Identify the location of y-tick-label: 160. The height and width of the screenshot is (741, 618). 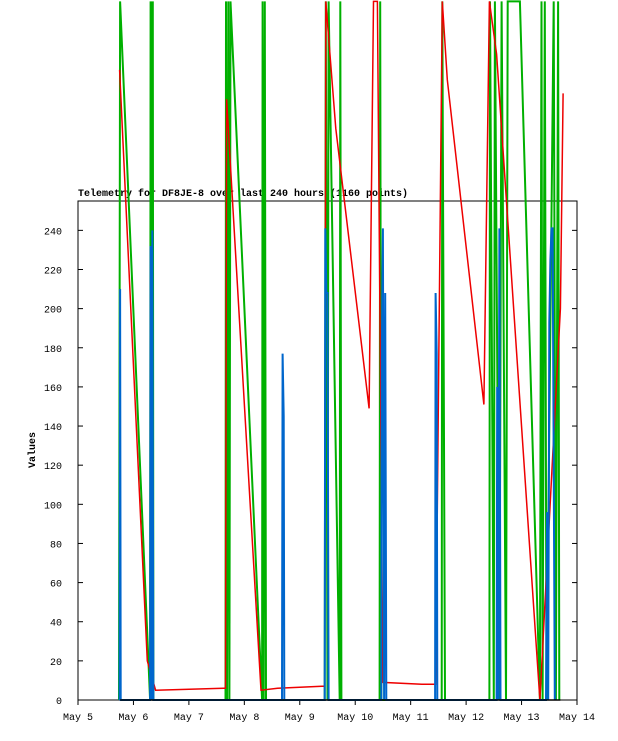
(53, 389).